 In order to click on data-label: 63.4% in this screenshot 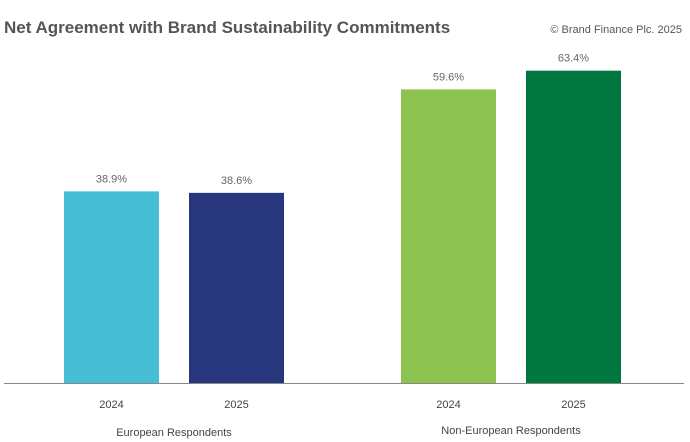, I will do `click(573, 59)`.